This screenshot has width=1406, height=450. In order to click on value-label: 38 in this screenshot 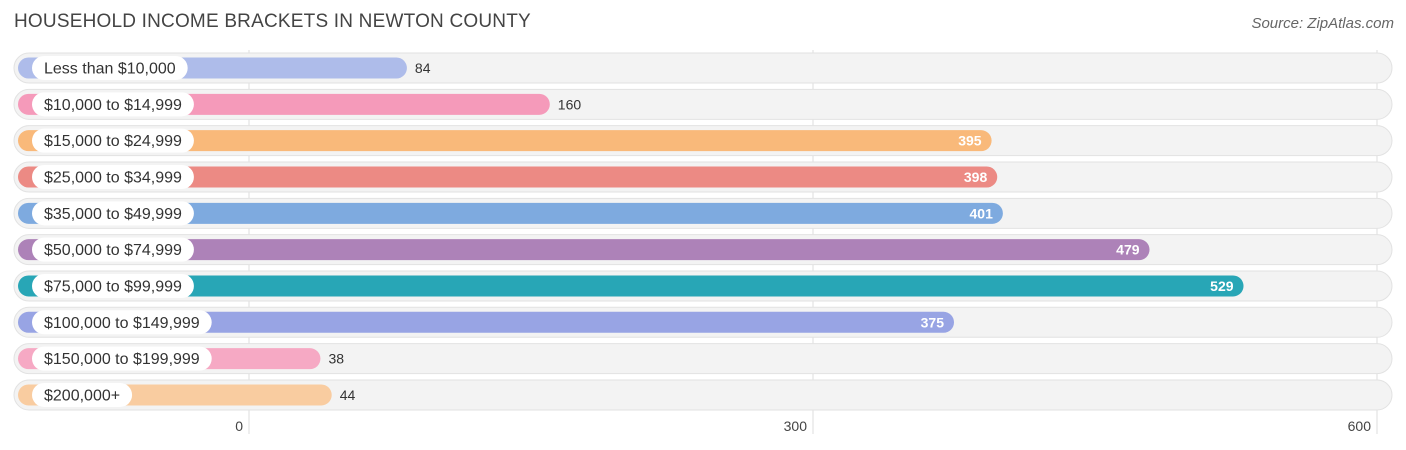, I will do `click(336, 359)`.